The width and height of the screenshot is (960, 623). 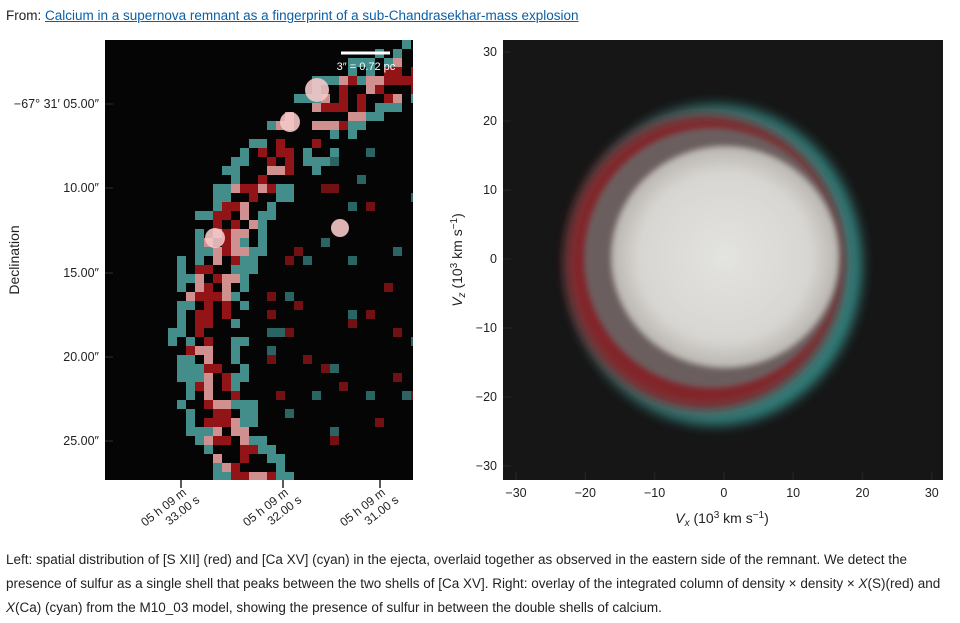 I want to click on y-tick-label: 0, so click(x=493, y=259).